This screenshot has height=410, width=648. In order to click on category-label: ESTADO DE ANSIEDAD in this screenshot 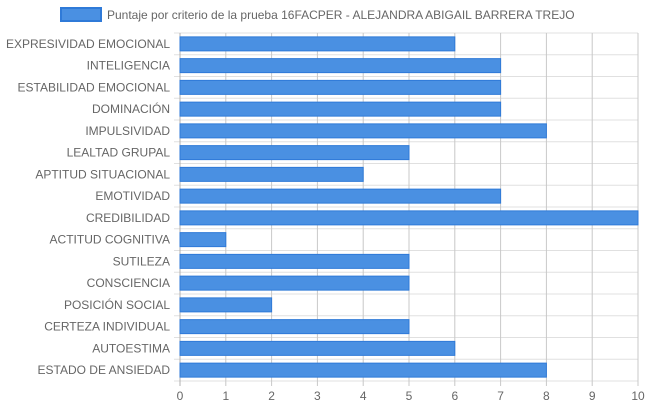, I will do `click(104, 370)`.